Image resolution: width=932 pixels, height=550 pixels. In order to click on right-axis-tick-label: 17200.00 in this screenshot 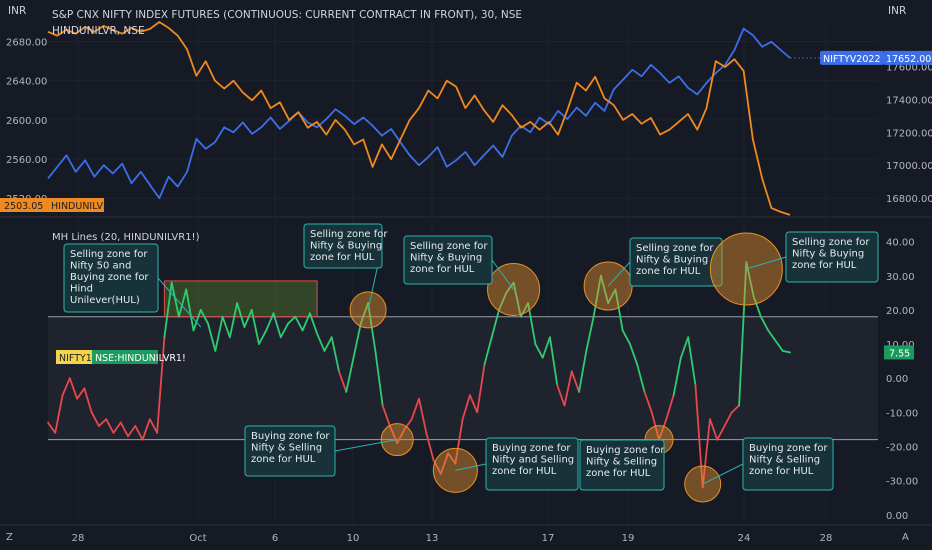, I will do `click(909, 133)`.